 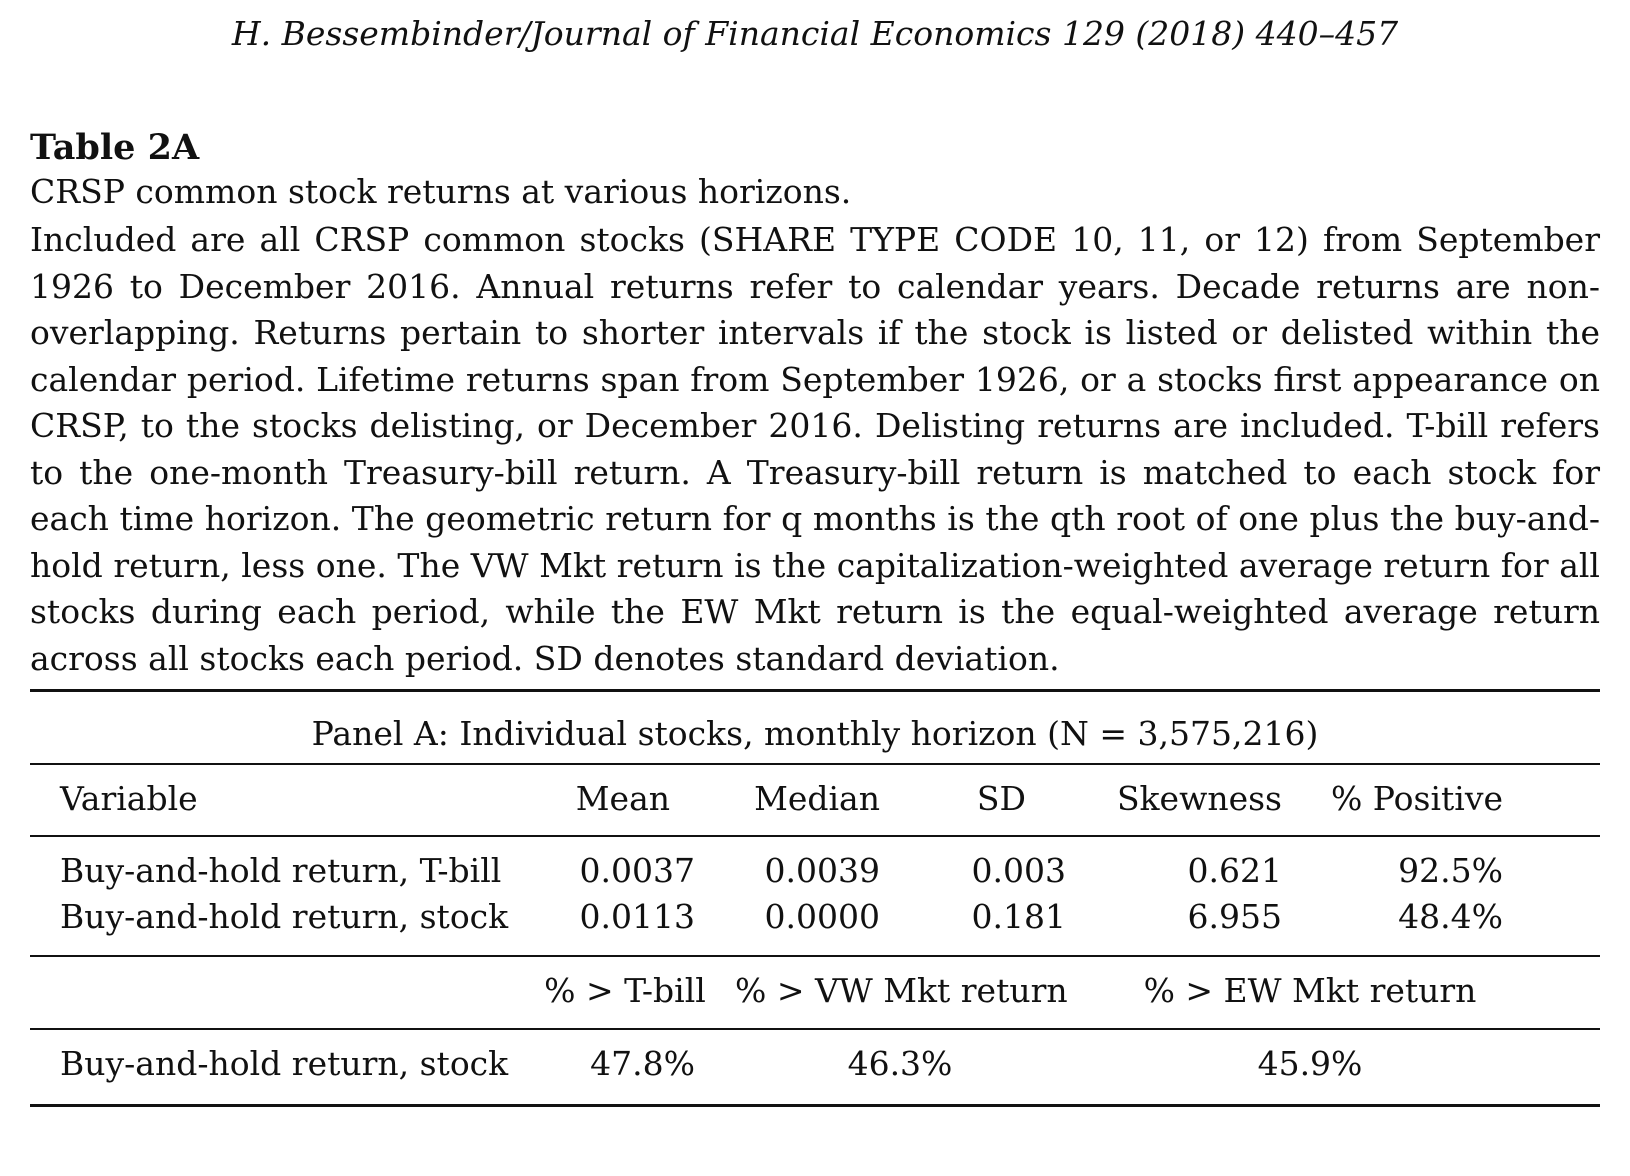 I want to click on compare-header-vw: % > VW Mkt return, so click(x=901, y=990).